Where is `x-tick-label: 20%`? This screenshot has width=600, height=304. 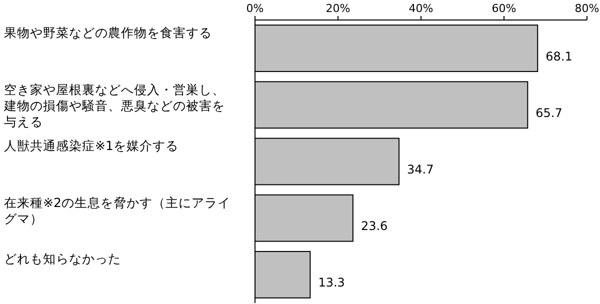 x-tick-label: 20% is located at coordinates (338, 8).